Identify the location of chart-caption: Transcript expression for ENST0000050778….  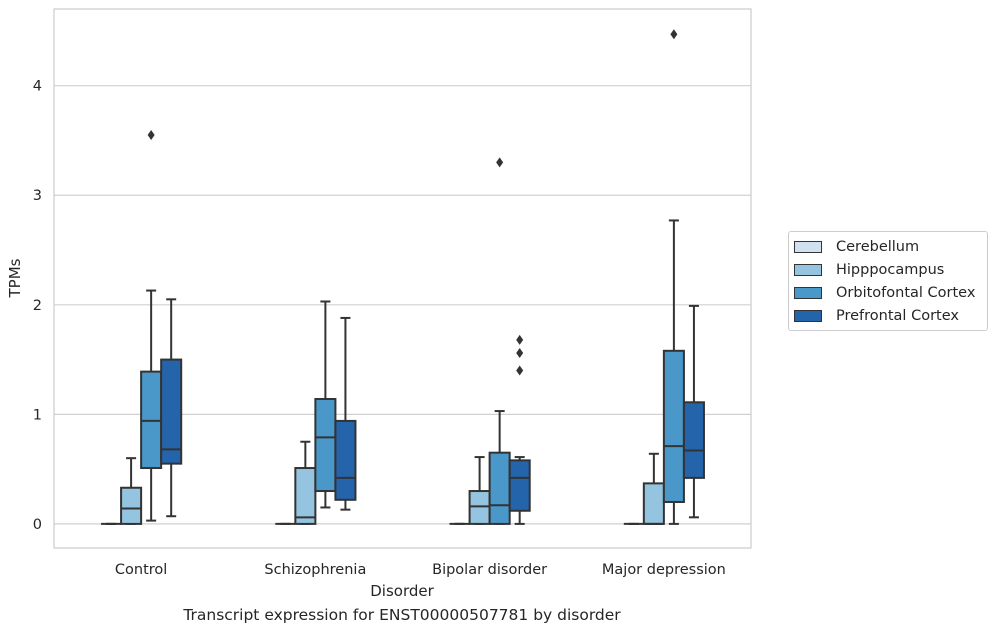
(402, 615).